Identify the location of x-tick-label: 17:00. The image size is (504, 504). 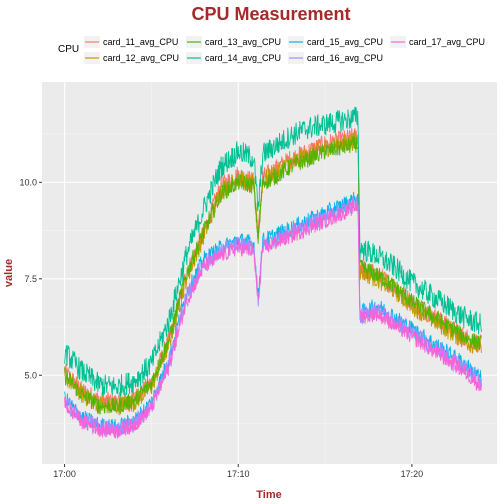
(64, 474).